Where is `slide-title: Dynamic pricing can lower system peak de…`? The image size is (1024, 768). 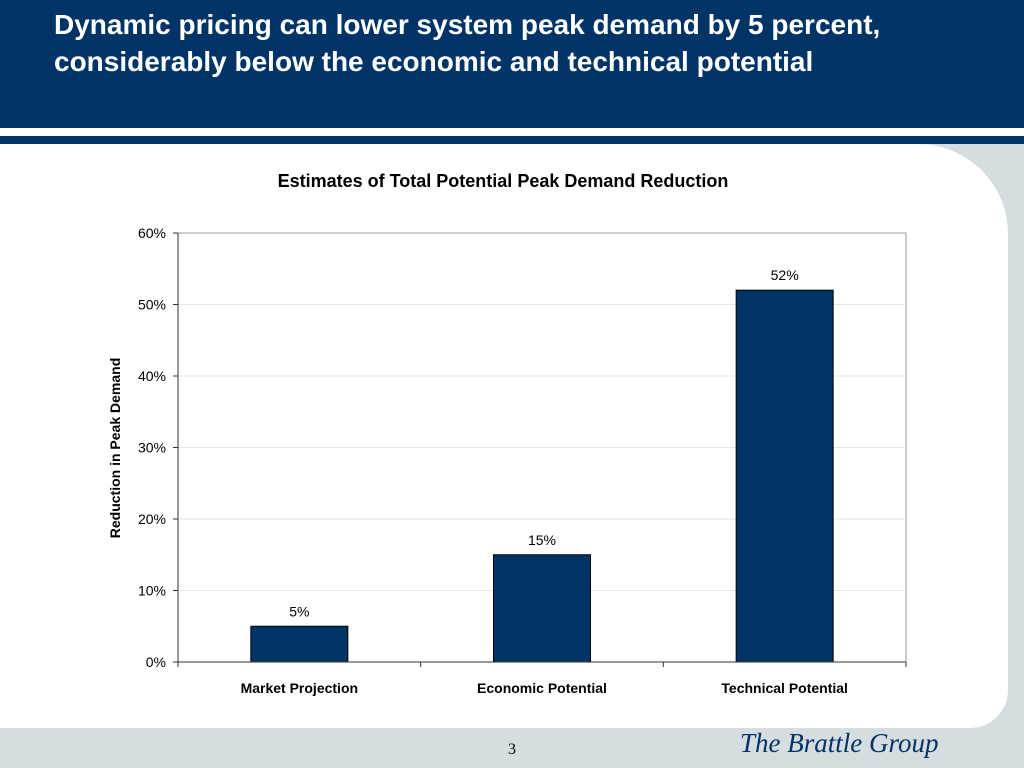 slide-title: Dynamic pricing can lower system peak de… is located at coordinates (467, 43).